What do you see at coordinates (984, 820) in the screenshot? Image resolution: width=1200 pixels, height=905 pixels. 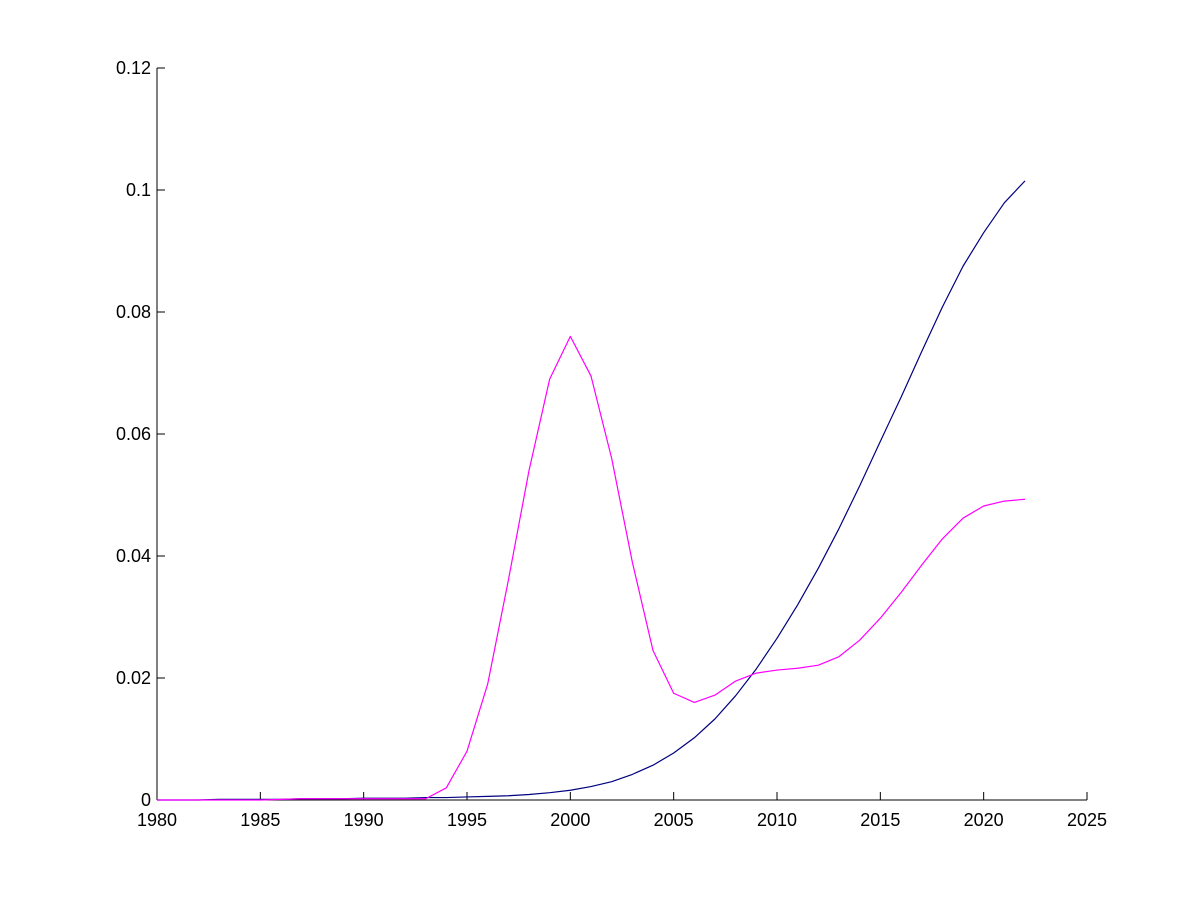 I see `x-tick-label: 2020` at bounding box center [984, 820].